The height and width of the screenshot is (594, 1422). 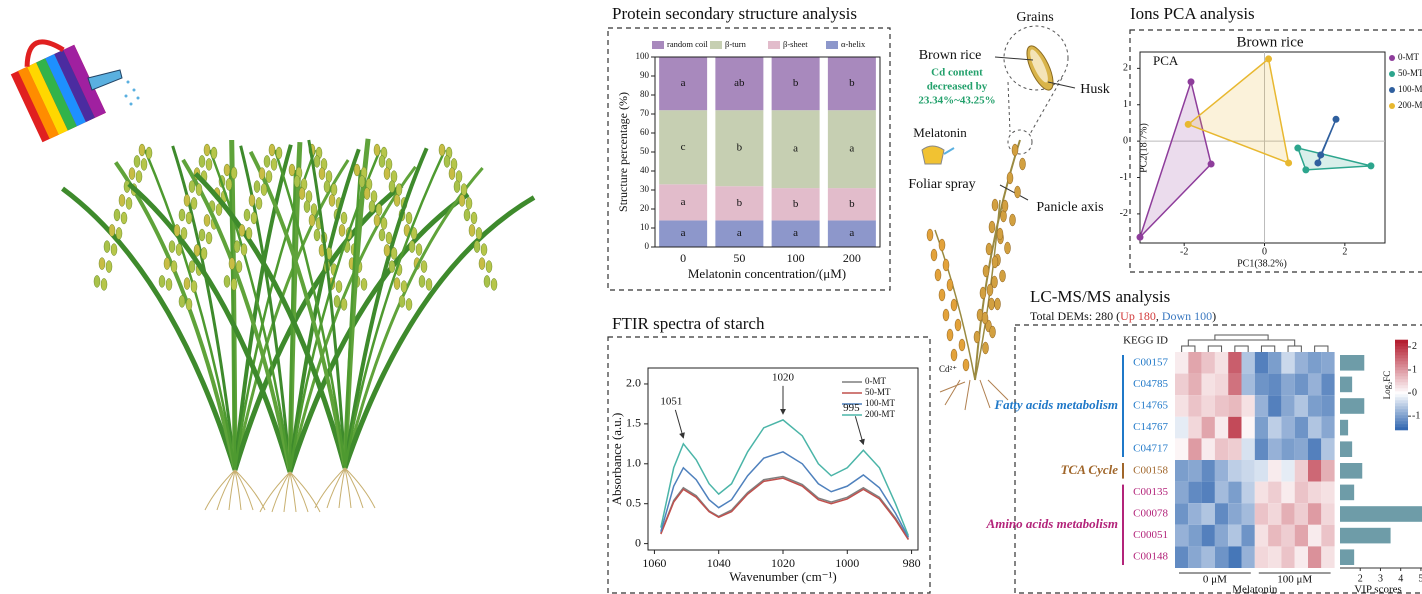 I want to click on subtitle-part: ), so click(x=1214, y=316).